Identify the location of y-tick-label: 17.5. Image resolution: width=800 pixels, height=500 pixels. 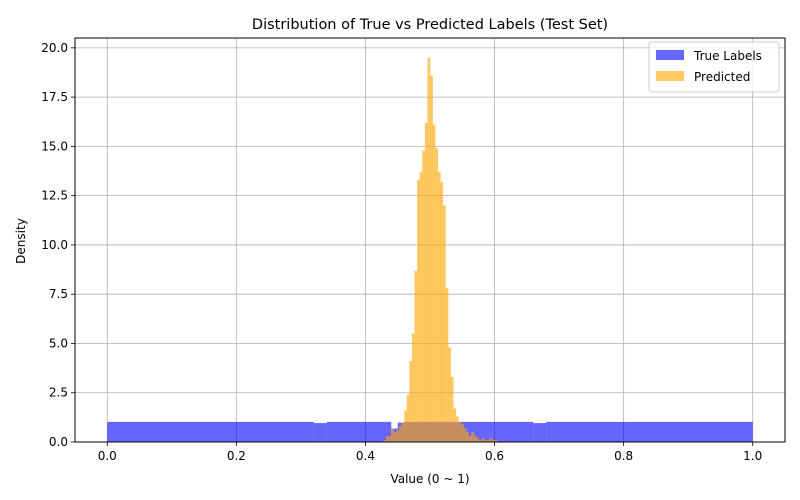
(54, 97).